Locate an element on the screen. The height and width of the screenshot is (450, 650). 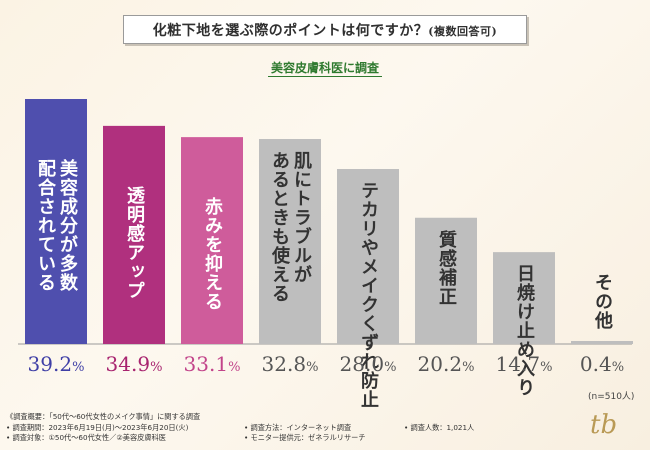
chart-title-sub: (複数回答可) is located at coordinates (463, 31).